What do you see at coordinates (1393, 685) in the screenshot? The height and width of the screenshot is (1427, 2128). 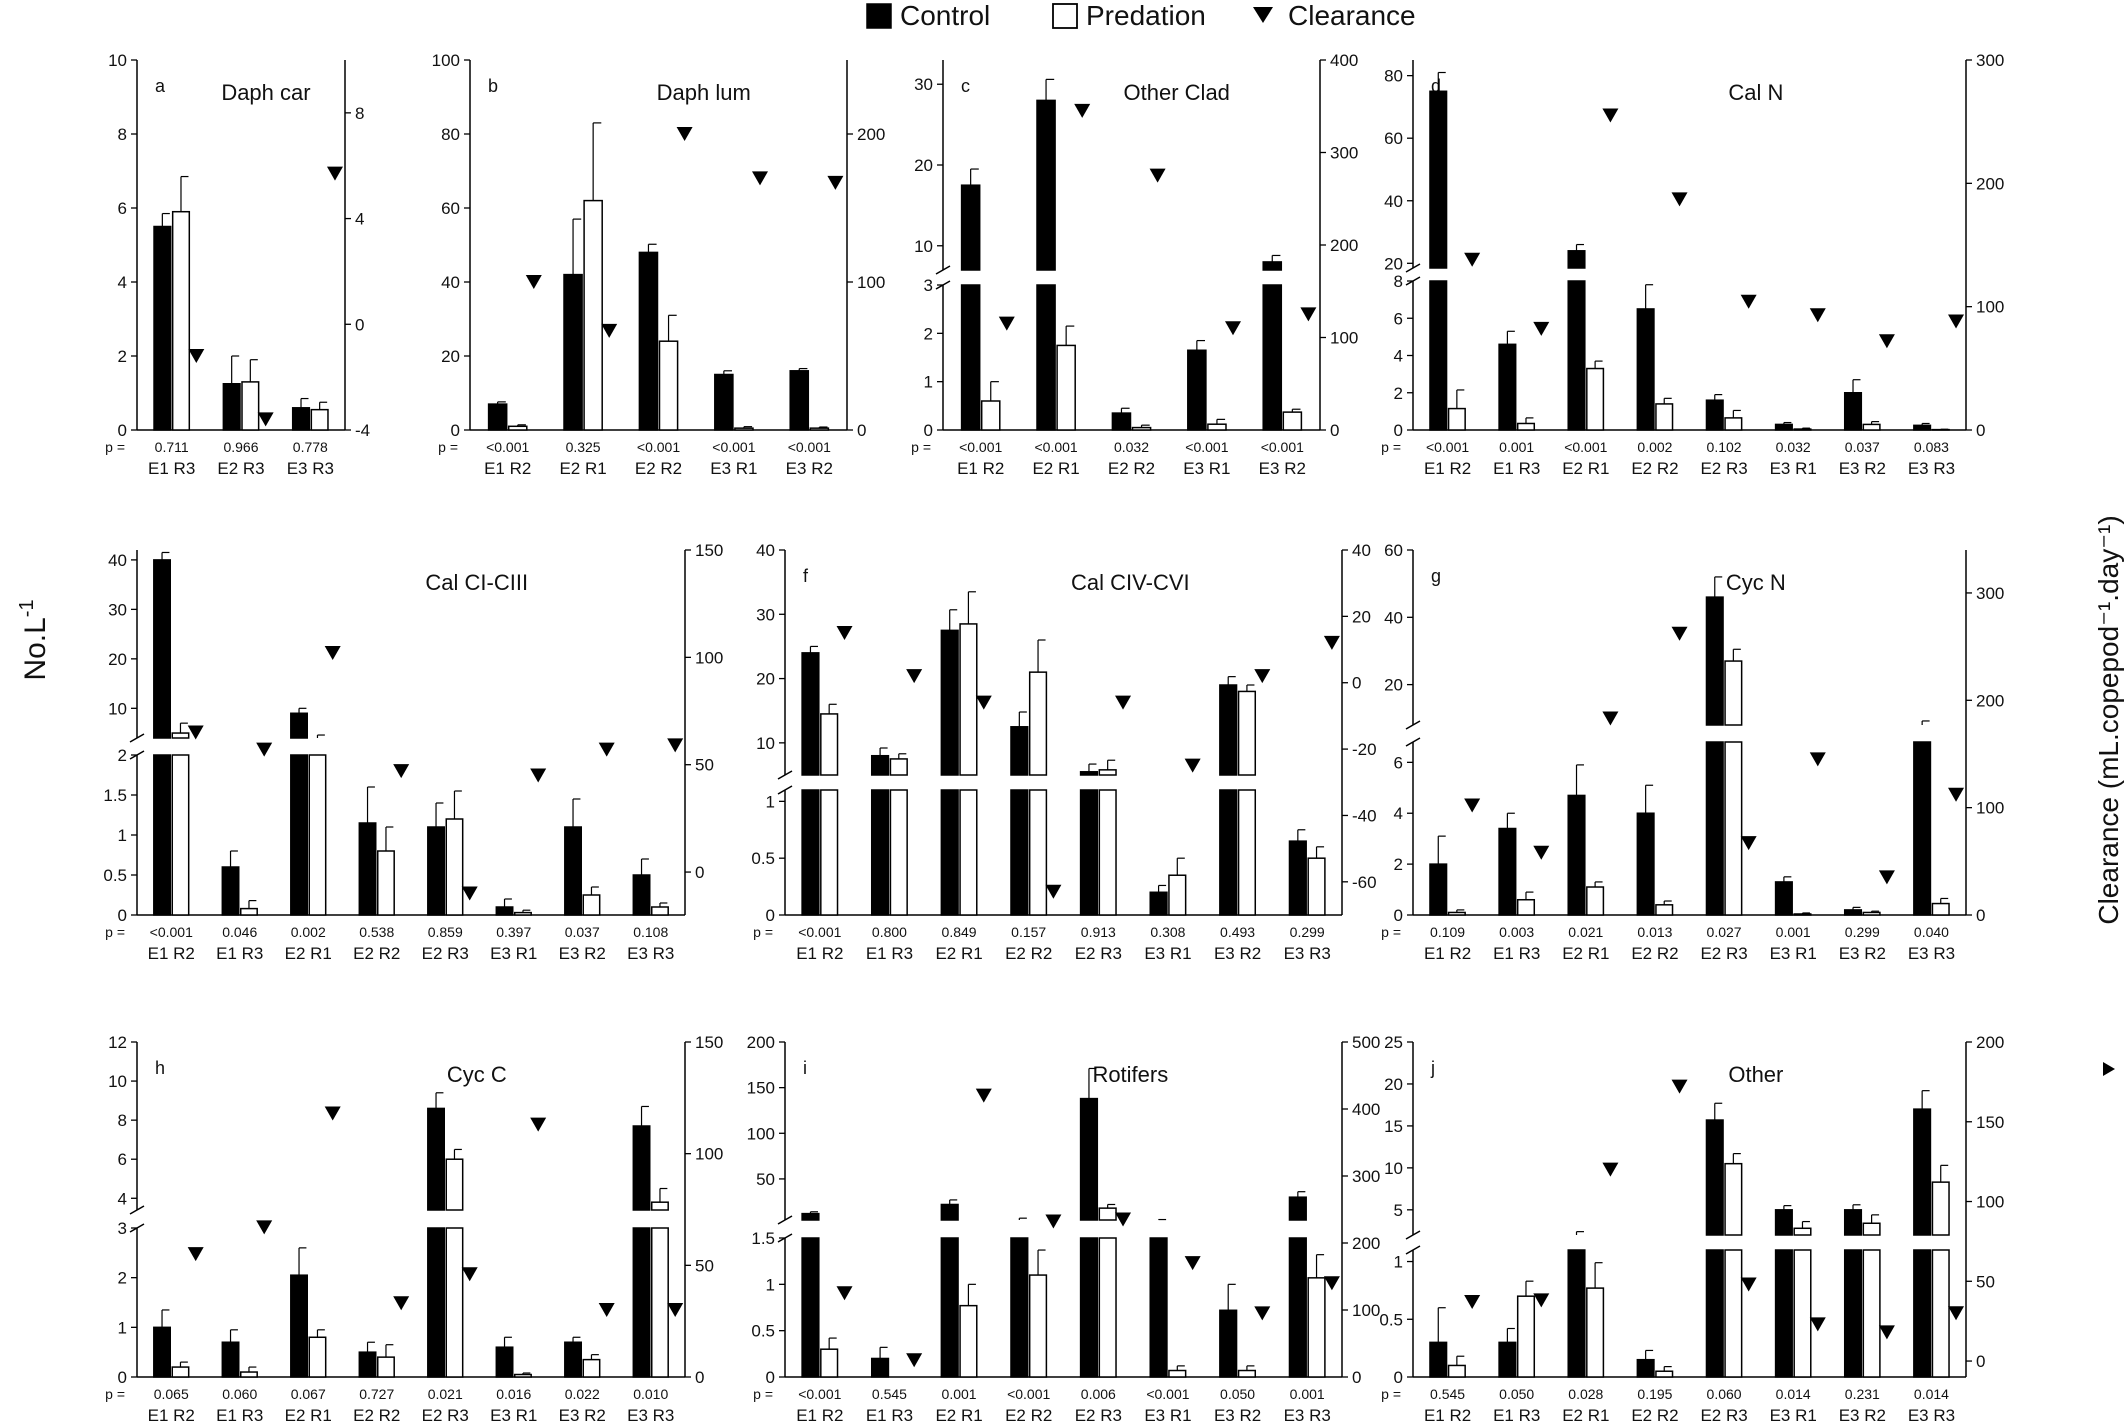 I see `y-tick-label: 20` at bounding box center [1393, 685].